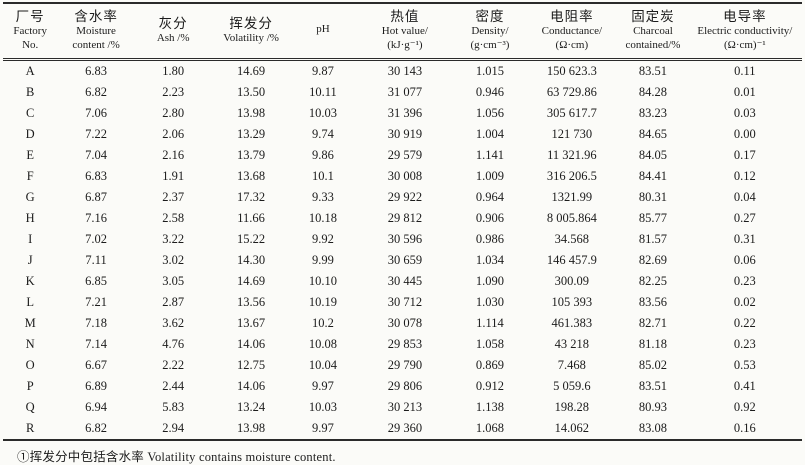  What do you see at coordinates (405, 302) in the screenshot?
I see `value-cell: 30 712` at bounding box center [405, 302].